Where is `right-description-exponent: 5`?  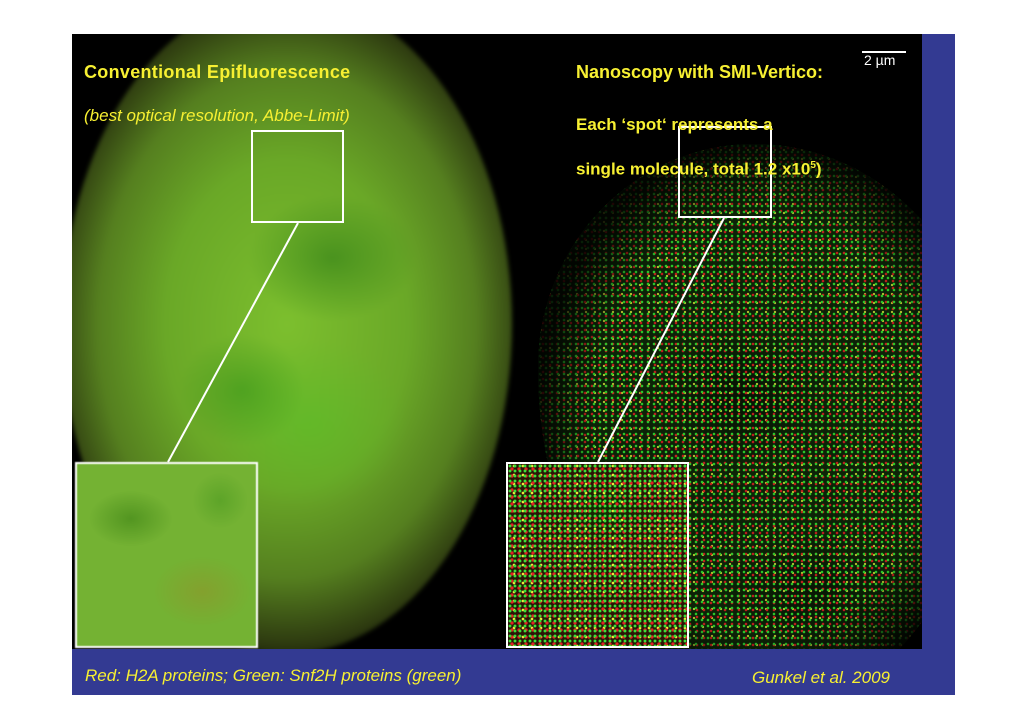
right-description-exponent: 5 is located at coordinates (813, 165).